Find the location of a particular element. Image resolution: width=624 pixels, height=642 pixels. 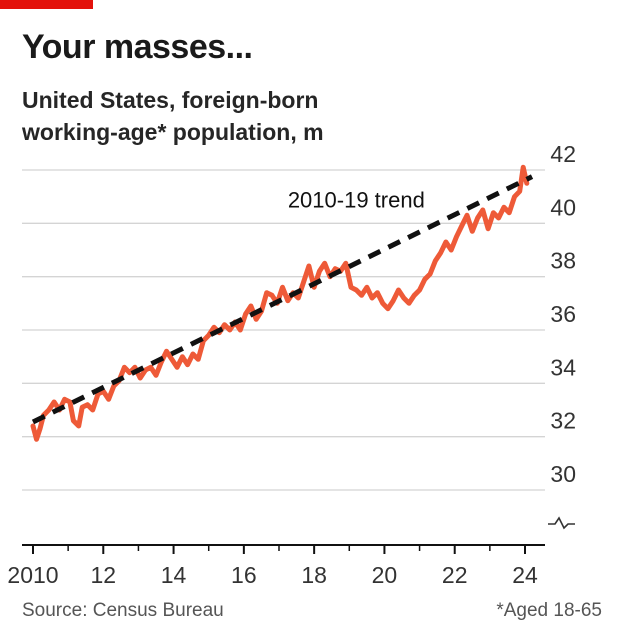

y-tick-label: 38 is located at coordinates (563, 261).